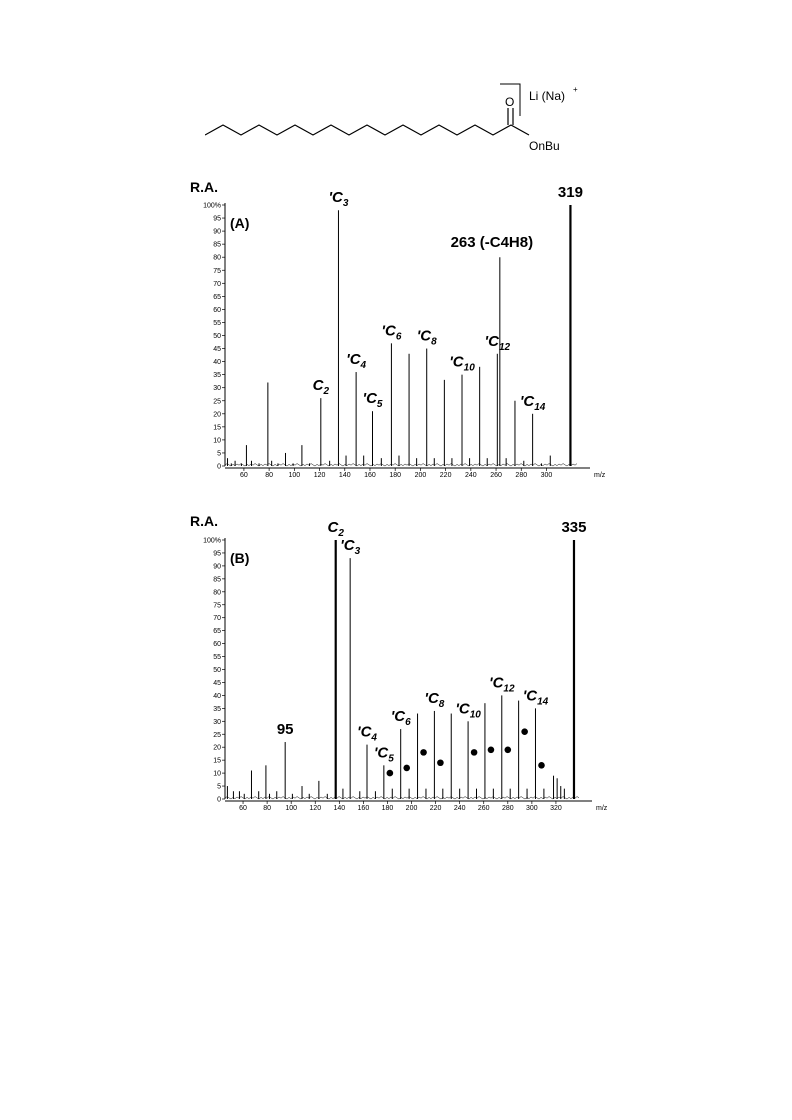 This screenshot has height=1120, width=792. I want to click on peak-annotation: 335, so click(573, 527).